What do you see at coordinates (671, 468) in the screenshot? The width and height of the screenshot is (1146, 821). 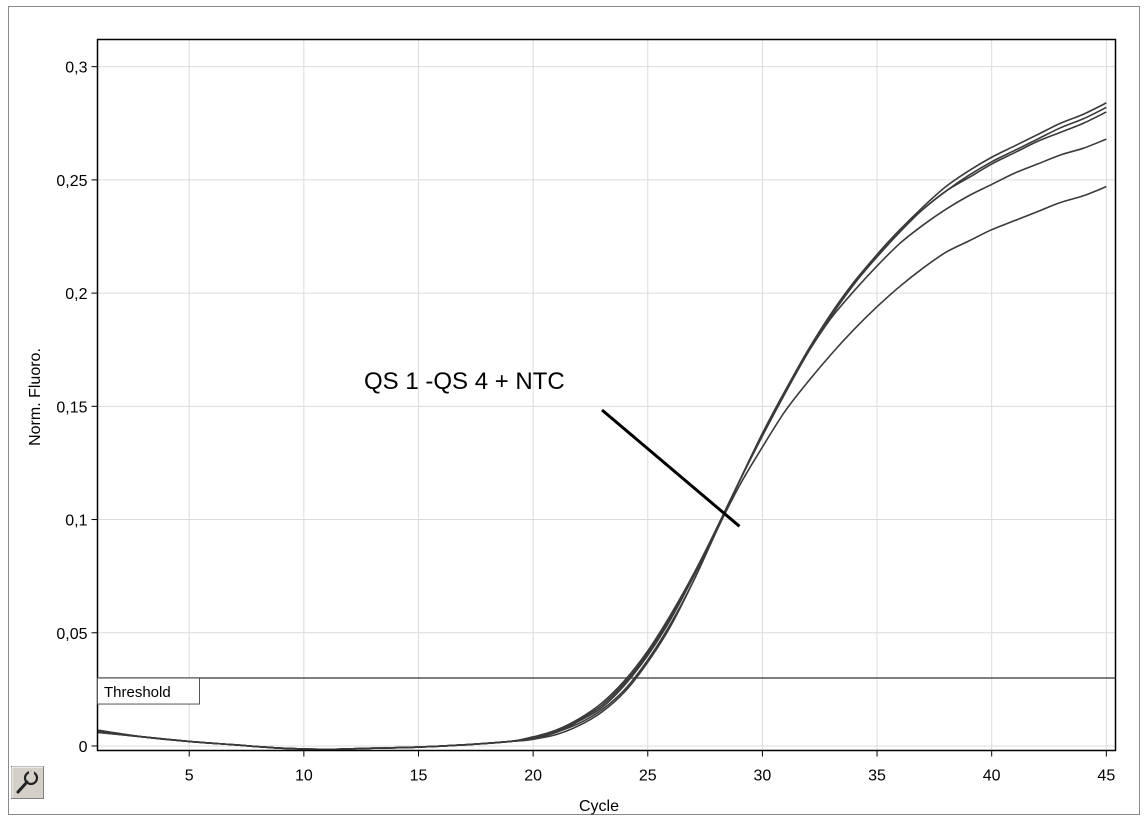 I see `annotation-arrow` at bounding box center [671, 468].